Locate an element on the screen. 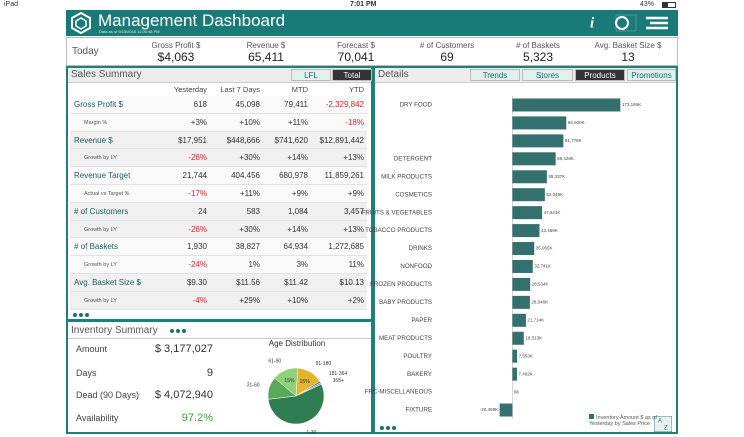 This screenshot has height=437, width=744. table-row: # of Customers 24 583 1,084 3,457 is located at coordinates (218, 211).